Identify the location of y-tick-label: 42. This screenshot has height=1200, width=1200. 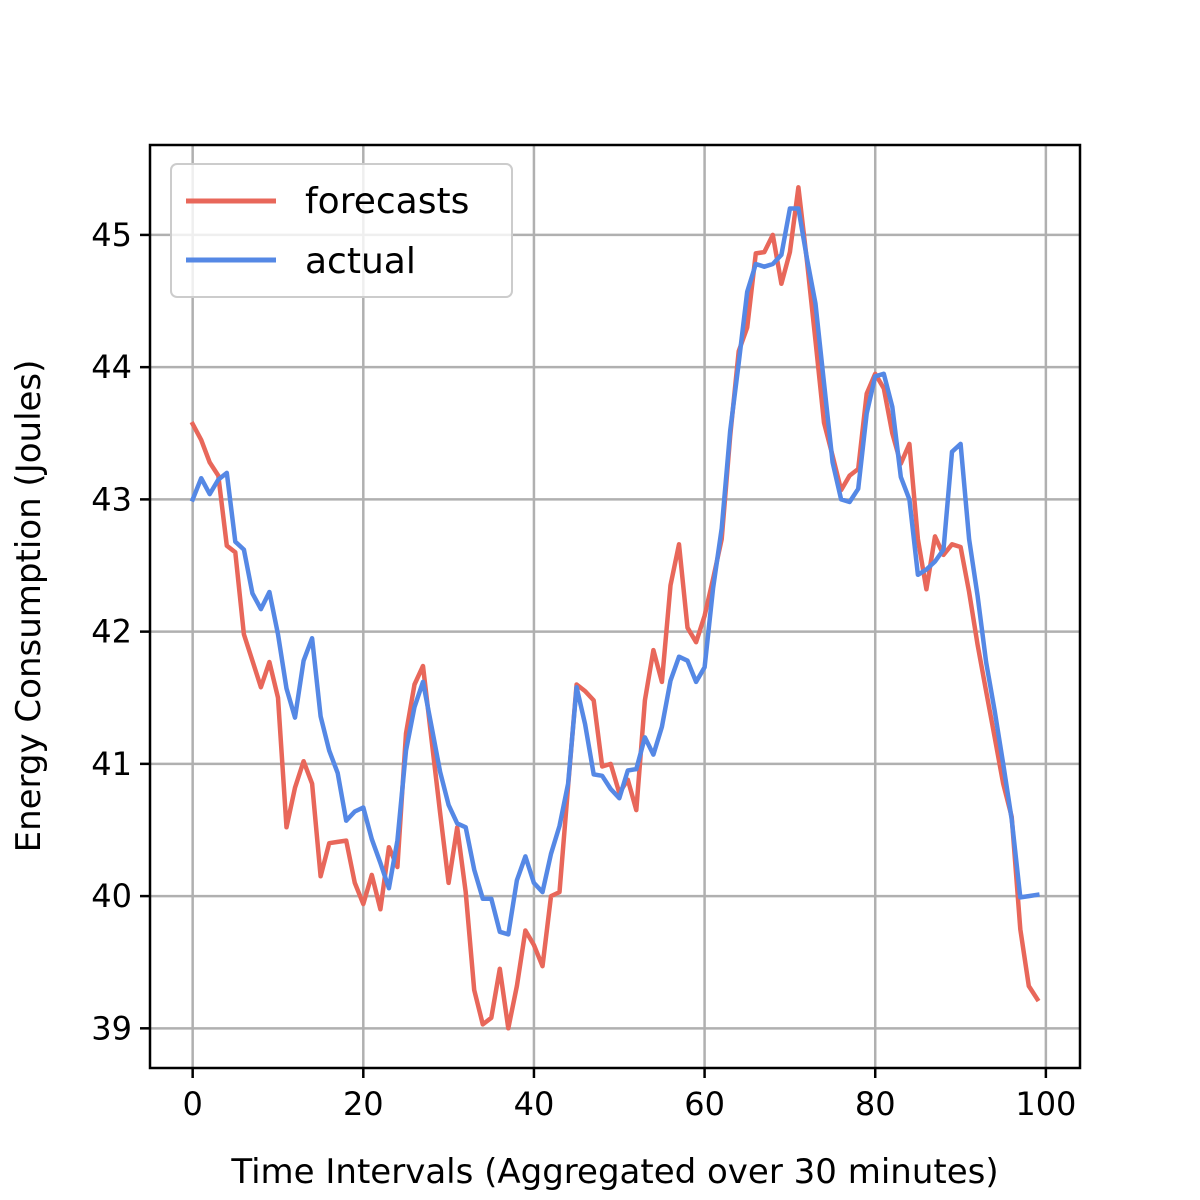
(111, 632).